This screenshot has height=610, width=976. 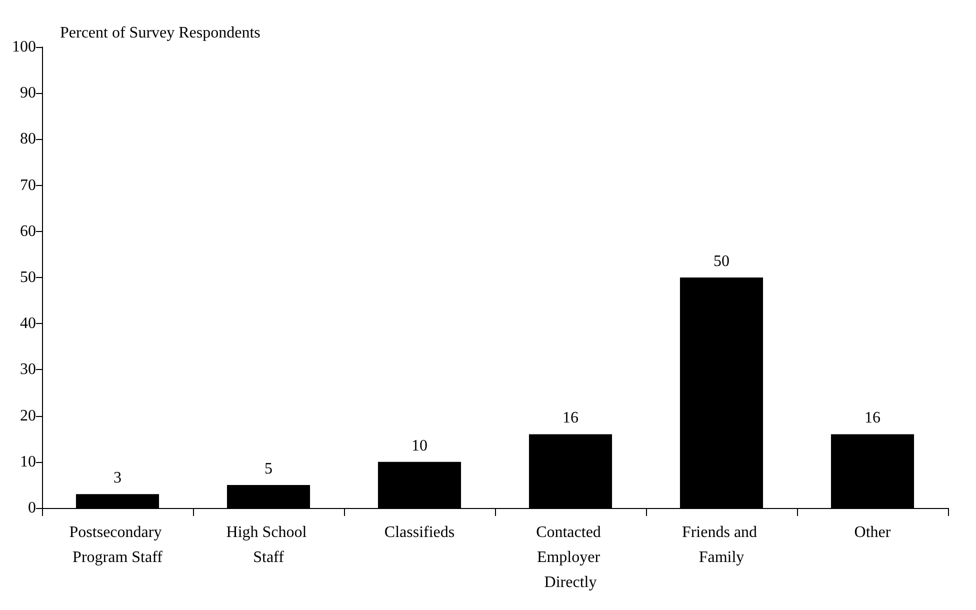 I want to click on y-tick-label: 80, so click(x=28, y=139).